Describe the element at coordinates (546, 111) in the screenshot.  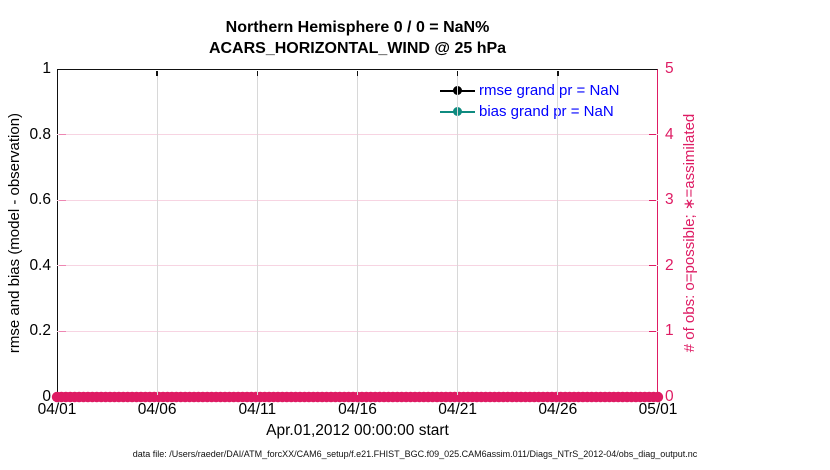
I see `legend-label-bias: bias grand pr = NaN` at that location.